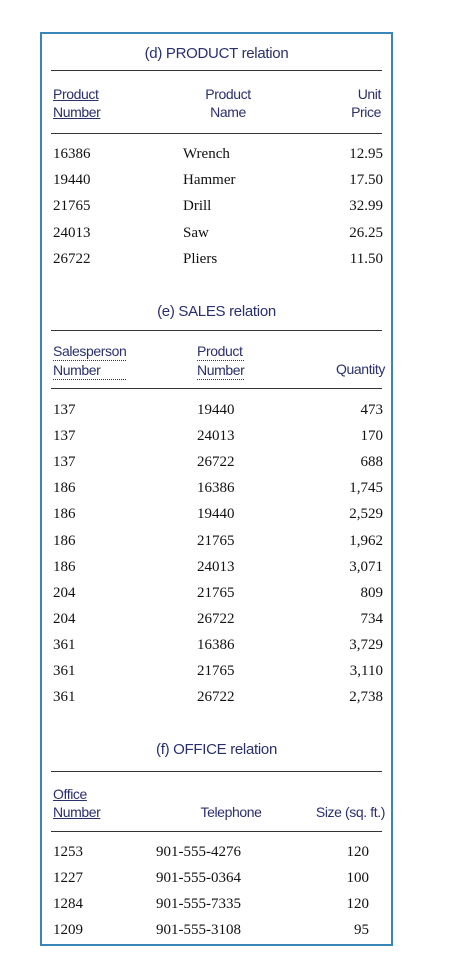  What do you see at coordinates (209, 180) in the screenshot?
I see `product-cell-r1-c1: Hammer` at bounding box center [209, 180].